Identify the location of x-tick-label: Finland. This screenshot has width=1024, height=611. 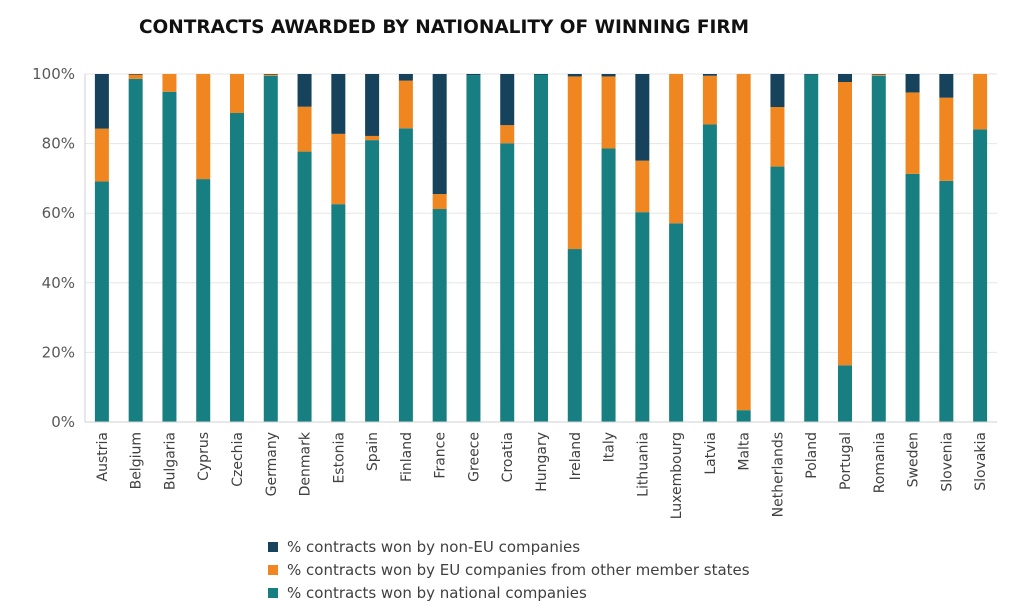
(407, 457).